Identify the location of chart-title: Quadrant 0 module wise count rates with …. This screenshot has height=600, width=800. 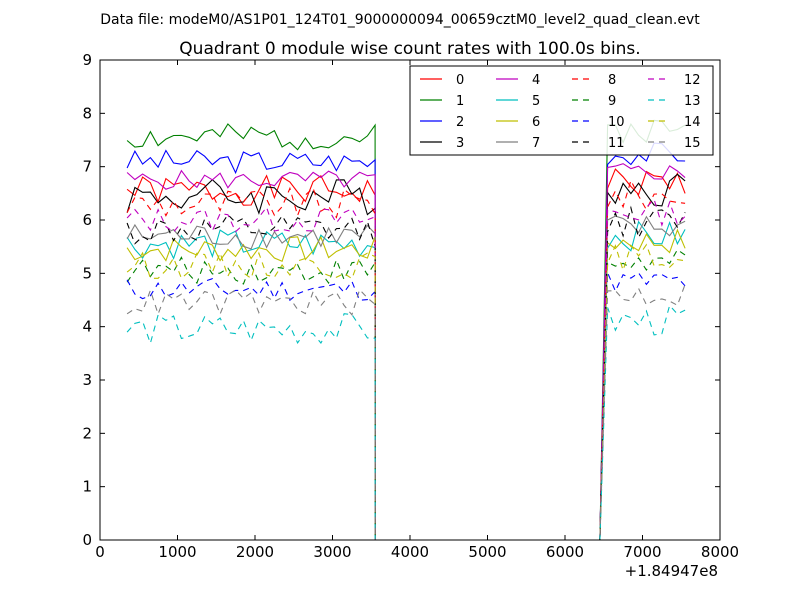
(409, 49).